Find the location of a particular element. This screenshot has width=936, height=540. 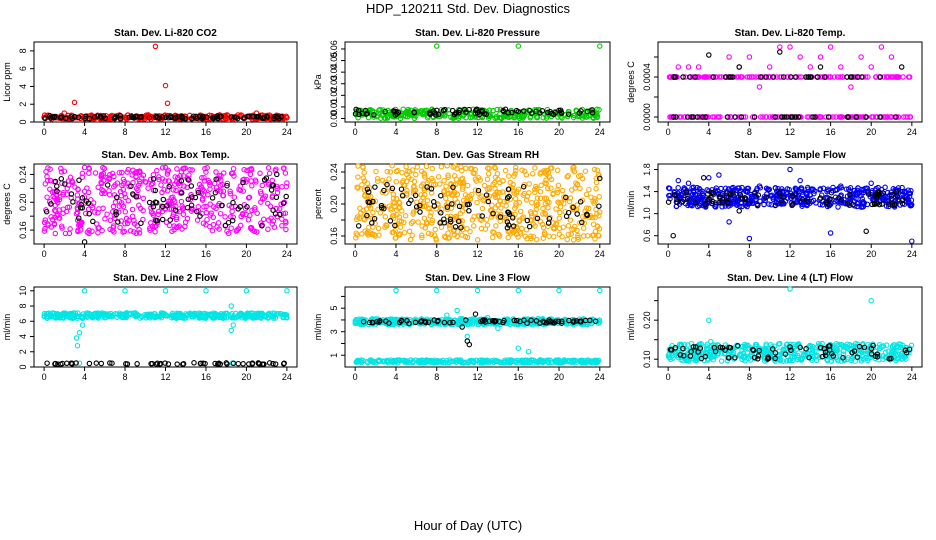

y-tick-label: 8 is located at coordinates (23, 306).